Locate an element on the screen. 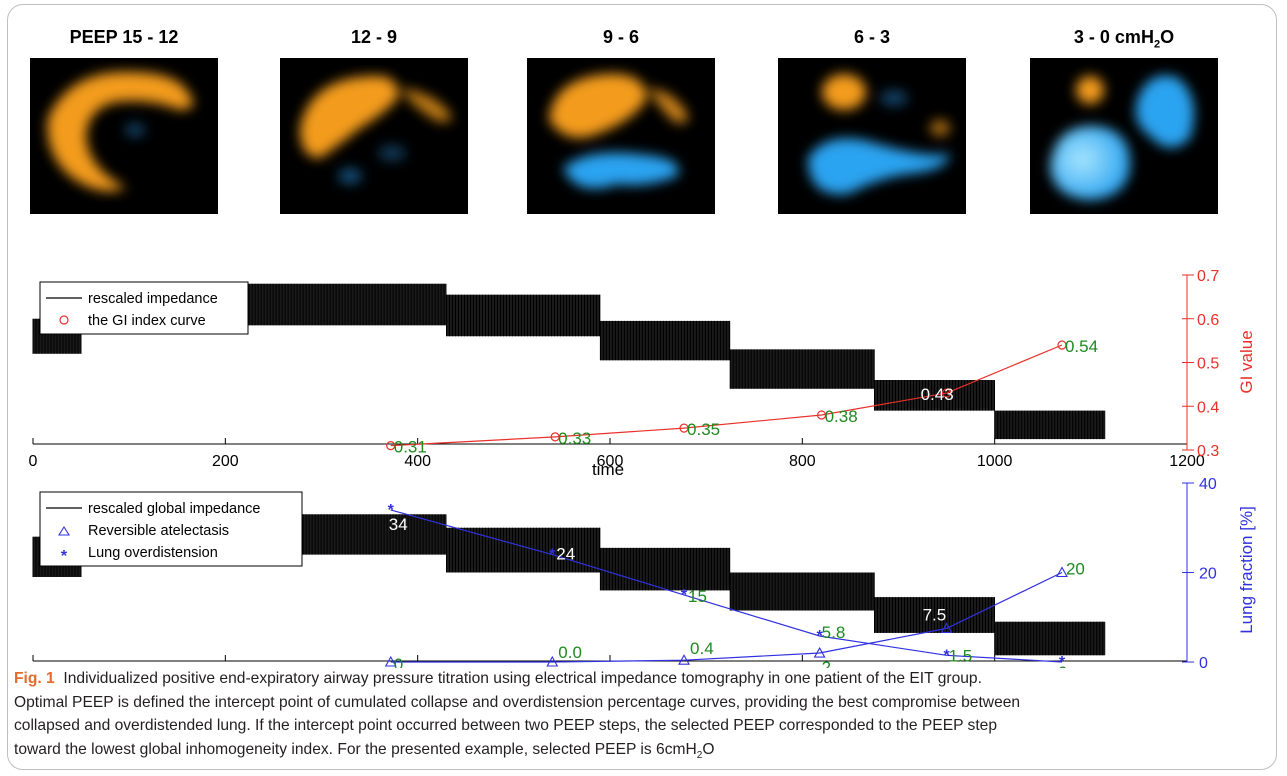 This screenshot has height=776, width=1287. overdistension-label-1: 24 is located at coordinates (565, 554).